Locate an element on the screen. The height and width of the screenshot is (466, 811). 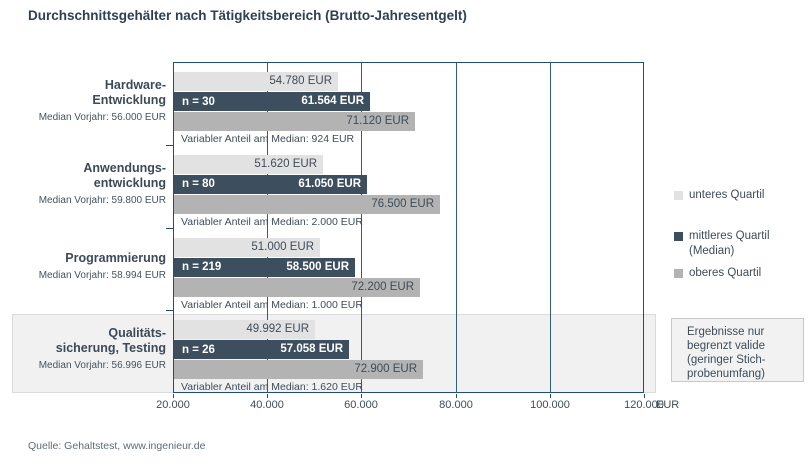
x-tick-label: 120.000 is located at coordinates (644, 405).